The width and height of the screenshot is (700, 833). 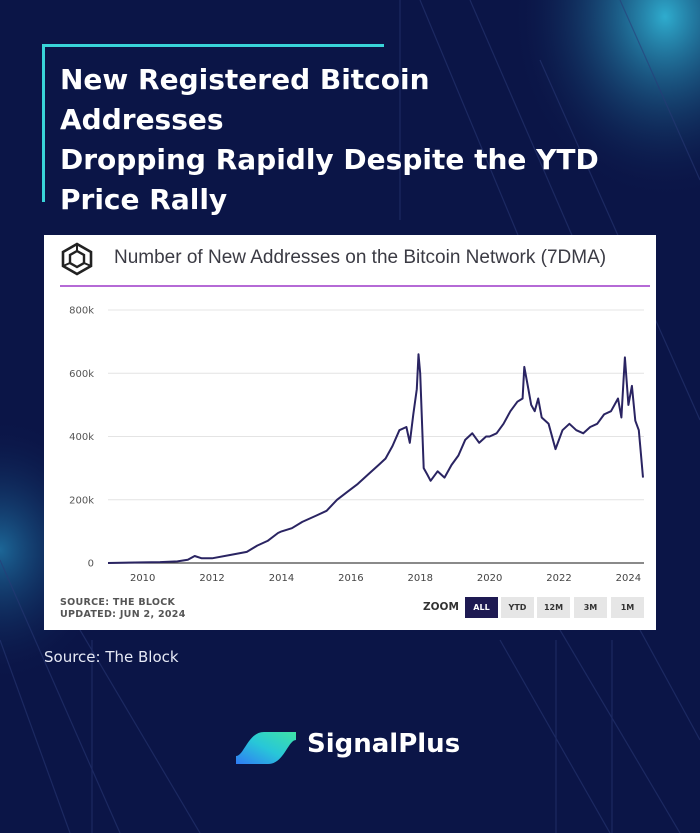 What do you see at coordinates (142, 578) in the screenshot?
I see `x-tick-label: 2010` at bounding box center [142, 578].